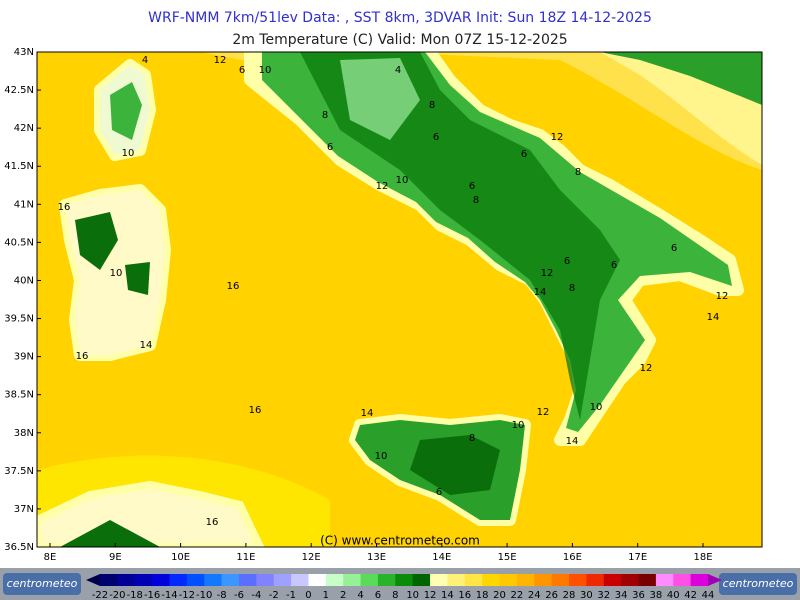  What do you see at coordinates (24, 52) in the screenshot?
I see `lat-label: 43N` at bounding box center [24, 52].